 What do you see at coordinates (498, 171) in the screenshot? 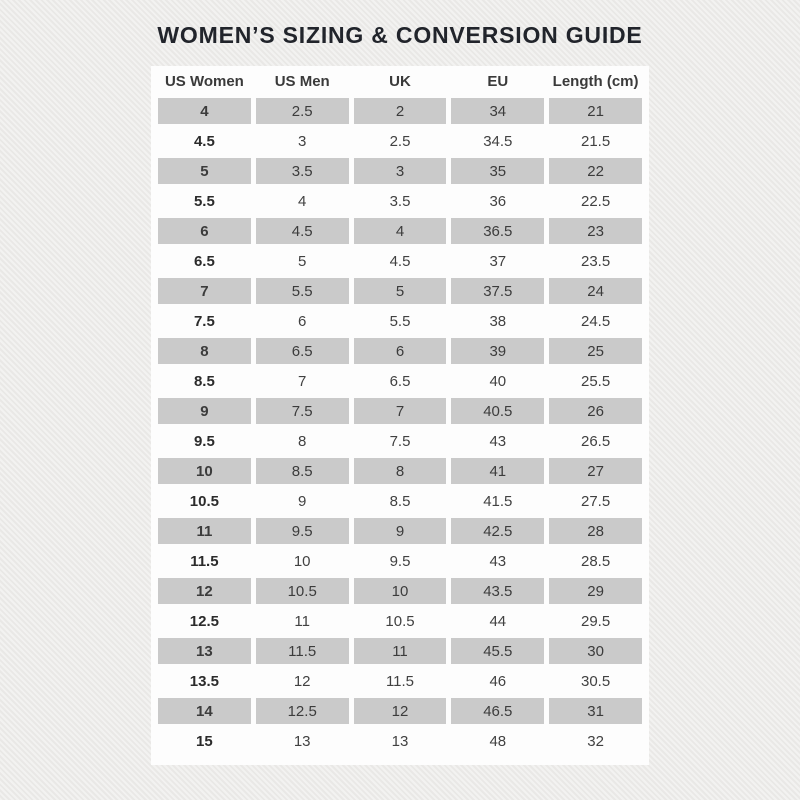
I see `table-cell: 35` at bounding box center [498, 171].